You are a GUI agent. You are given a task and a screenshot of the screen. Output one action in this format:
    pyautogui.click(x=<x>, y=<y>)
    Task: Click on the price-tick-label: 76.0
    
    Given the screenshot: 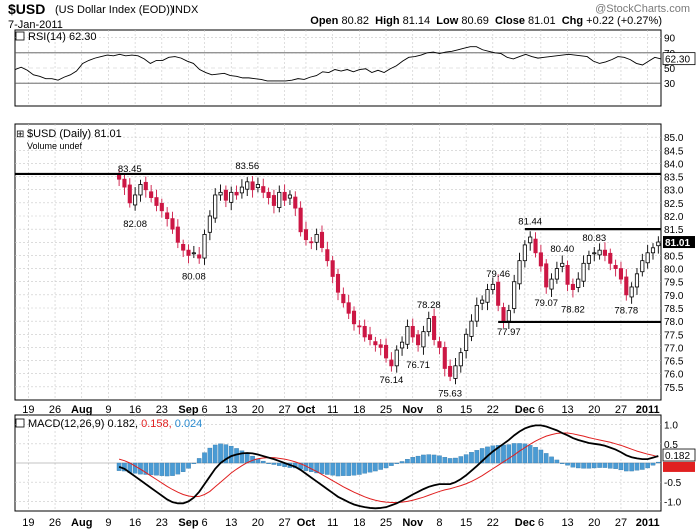 What is the action you would take?
    pyautogui.click(x=674, y=375)
    